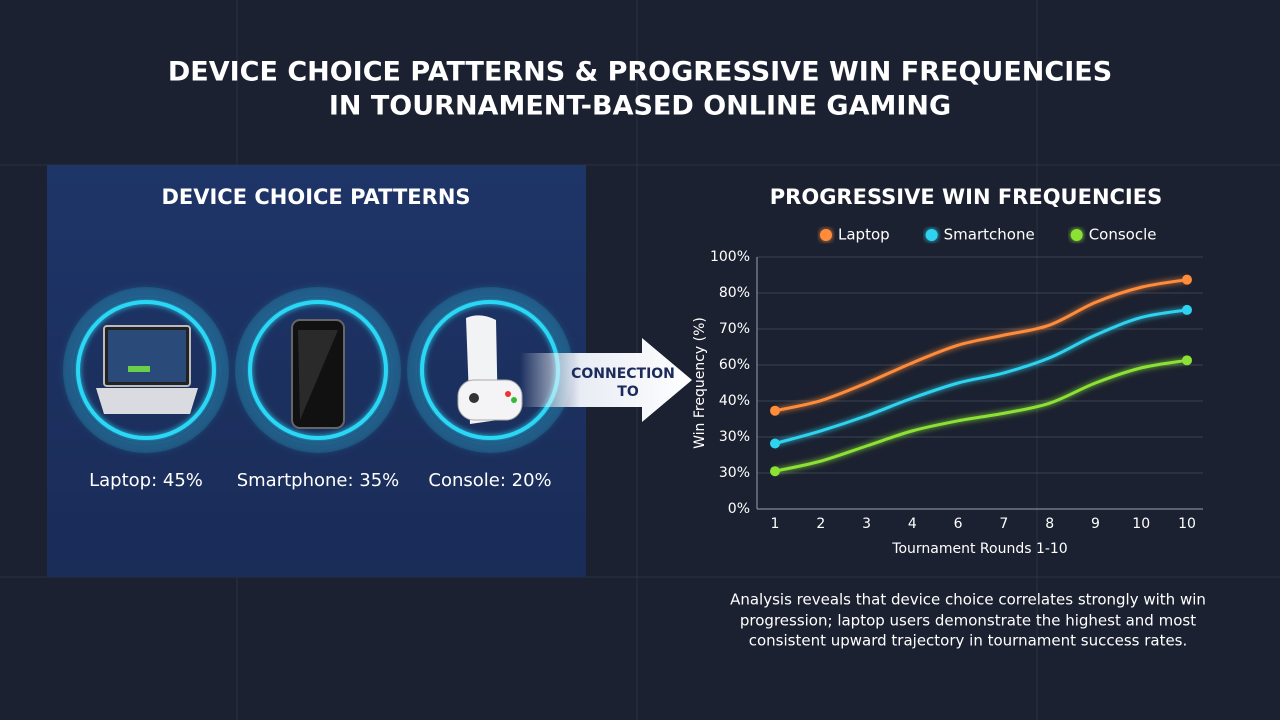 This screenshot has height=720, width=1280. What do you see at coordinates (730, 257) in the screenshot?
I see `y-tick-label: 100%` at bounding box center [730, 257].